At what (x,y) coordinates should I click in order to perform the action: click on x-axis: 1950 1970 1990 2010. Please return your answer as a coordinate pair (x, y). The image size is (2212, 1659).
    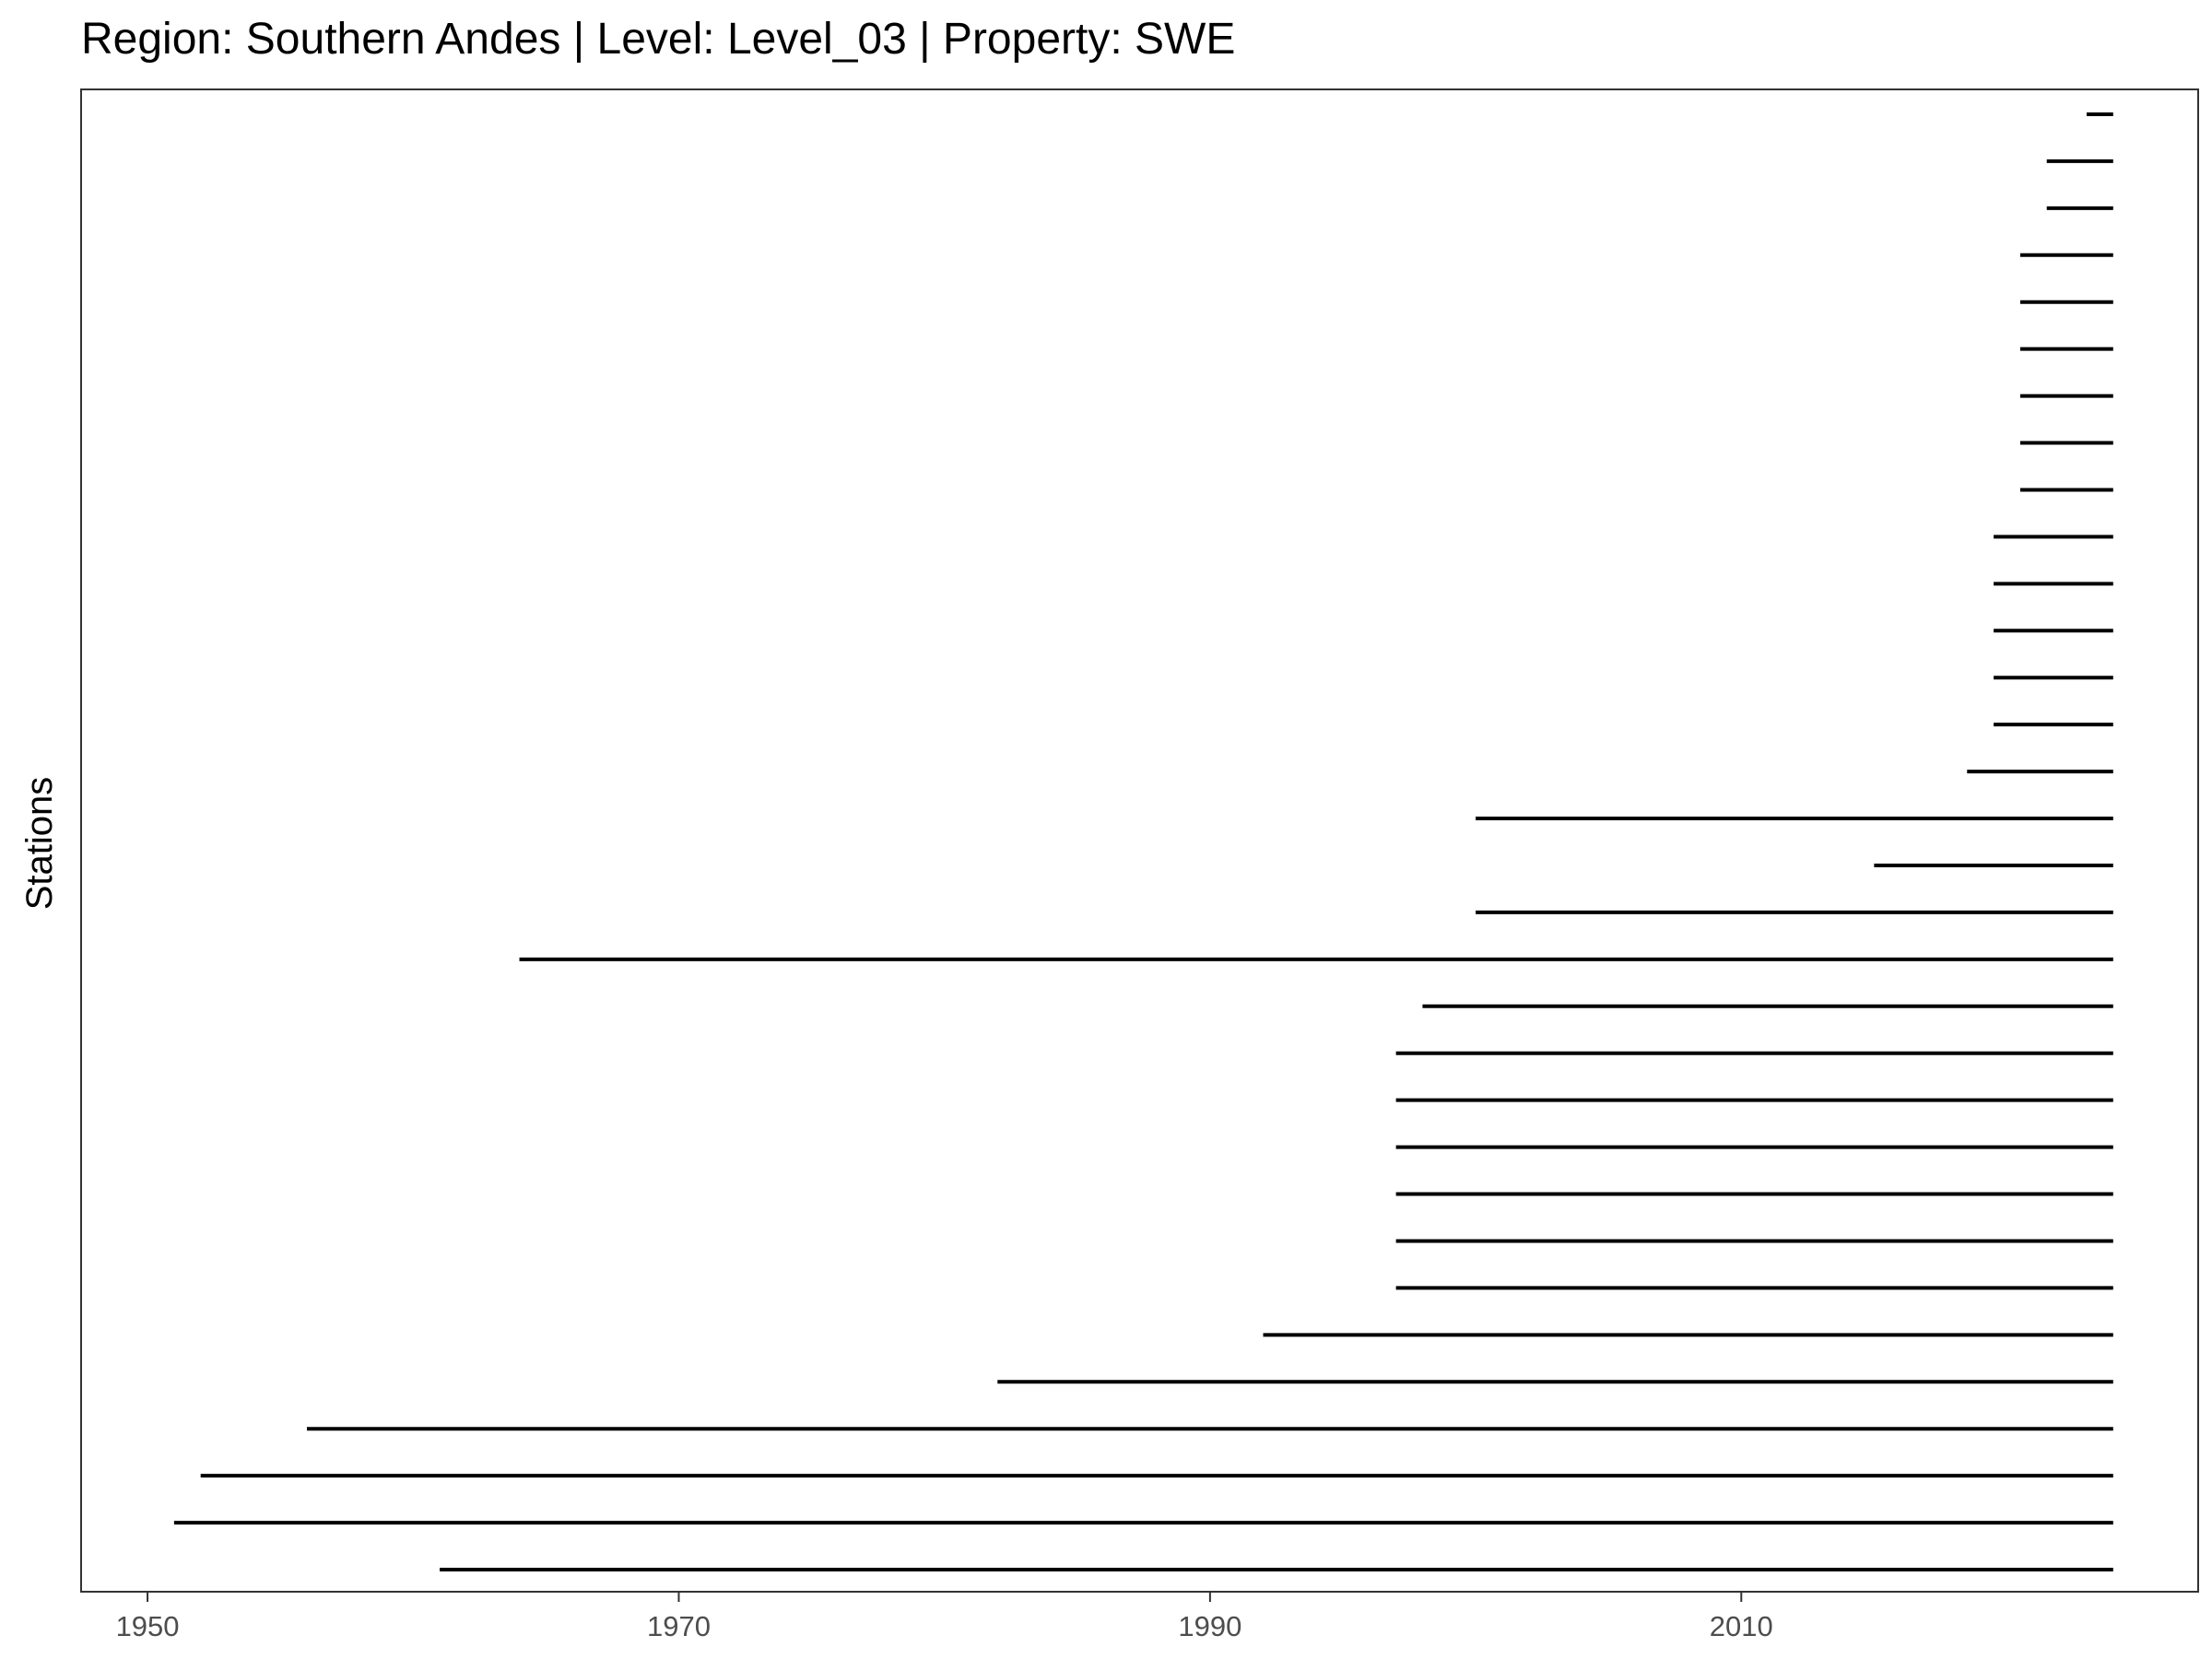
    Looking at the image, I should click on (944, 1617).